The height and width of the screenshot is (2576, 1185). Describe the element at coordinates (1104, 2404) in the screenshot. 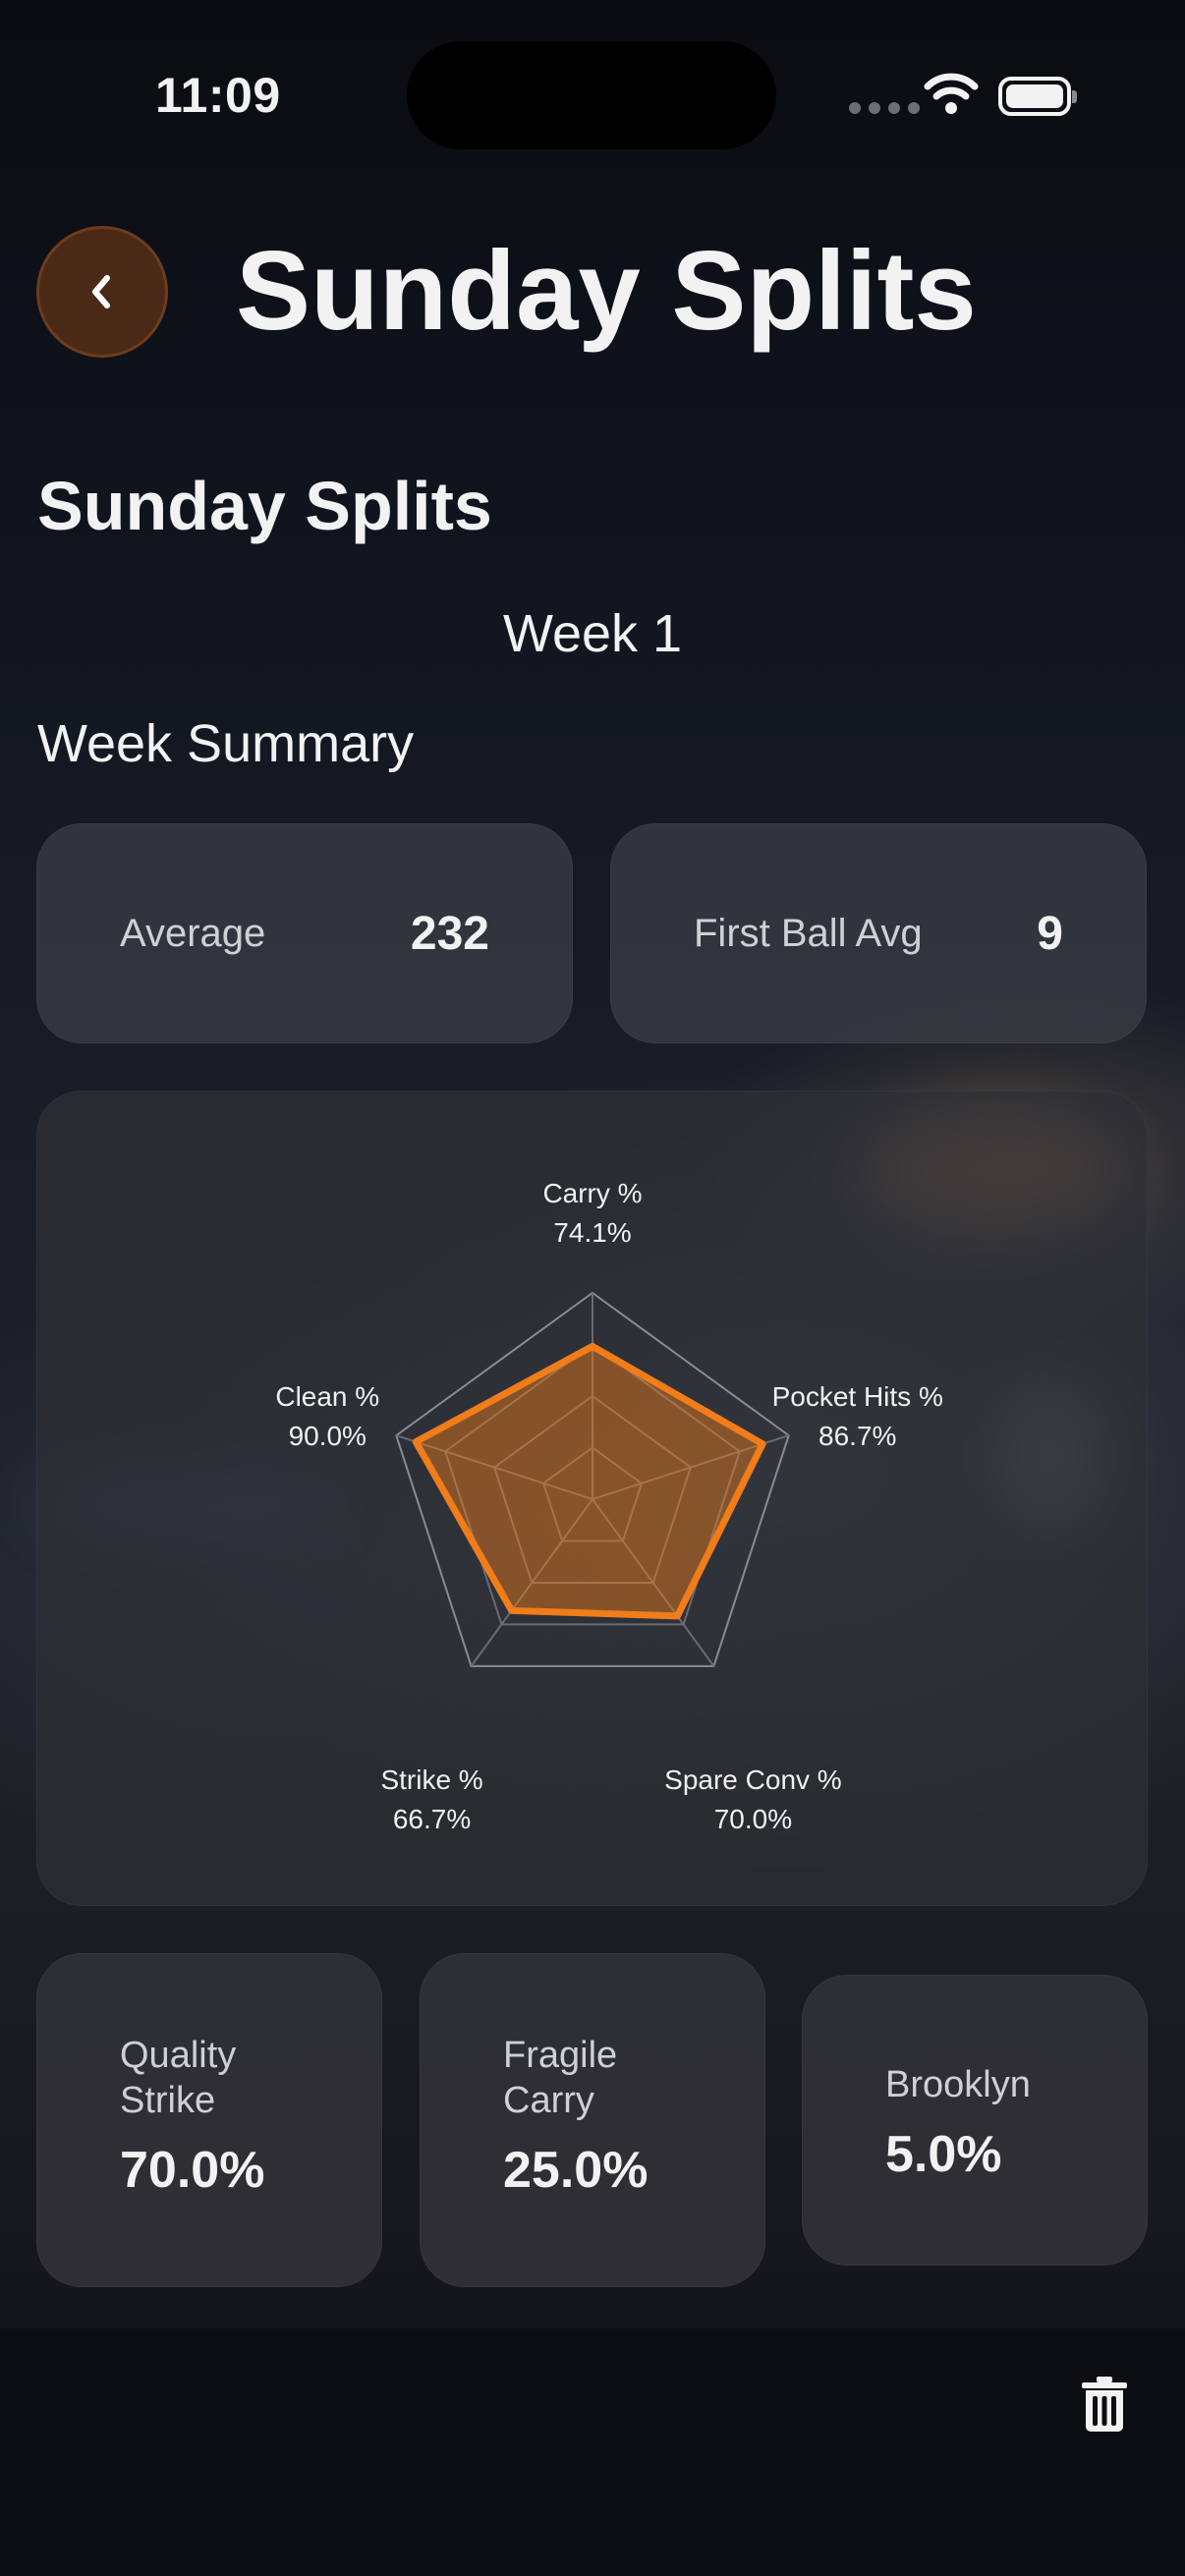

I see `trash-icon` at that location.